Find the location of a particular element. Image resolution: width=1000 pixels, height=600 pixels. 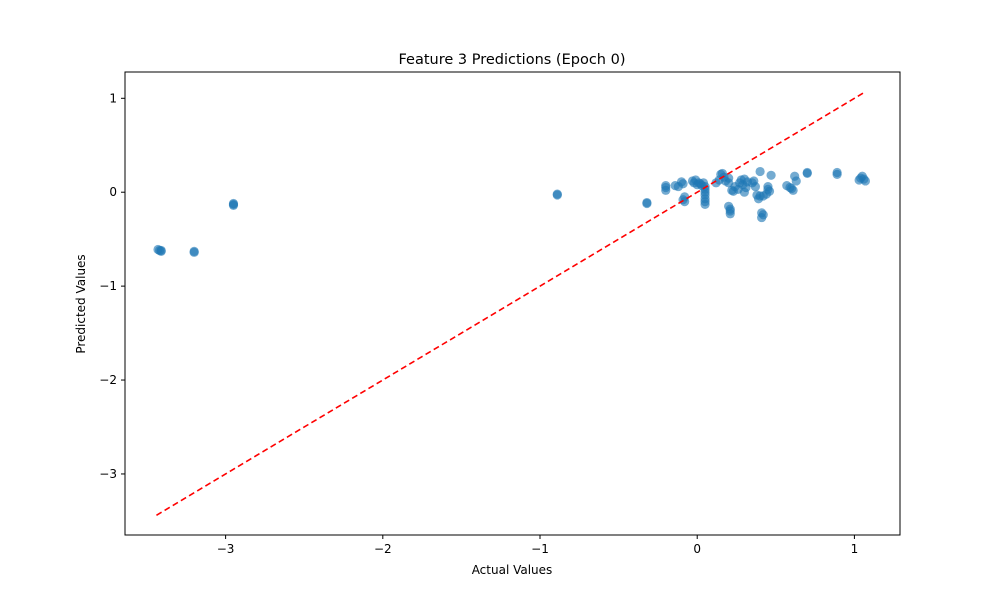

chart-title: Feature 3 Predictions (Epoch 0) is located at coordinates (512, 60).